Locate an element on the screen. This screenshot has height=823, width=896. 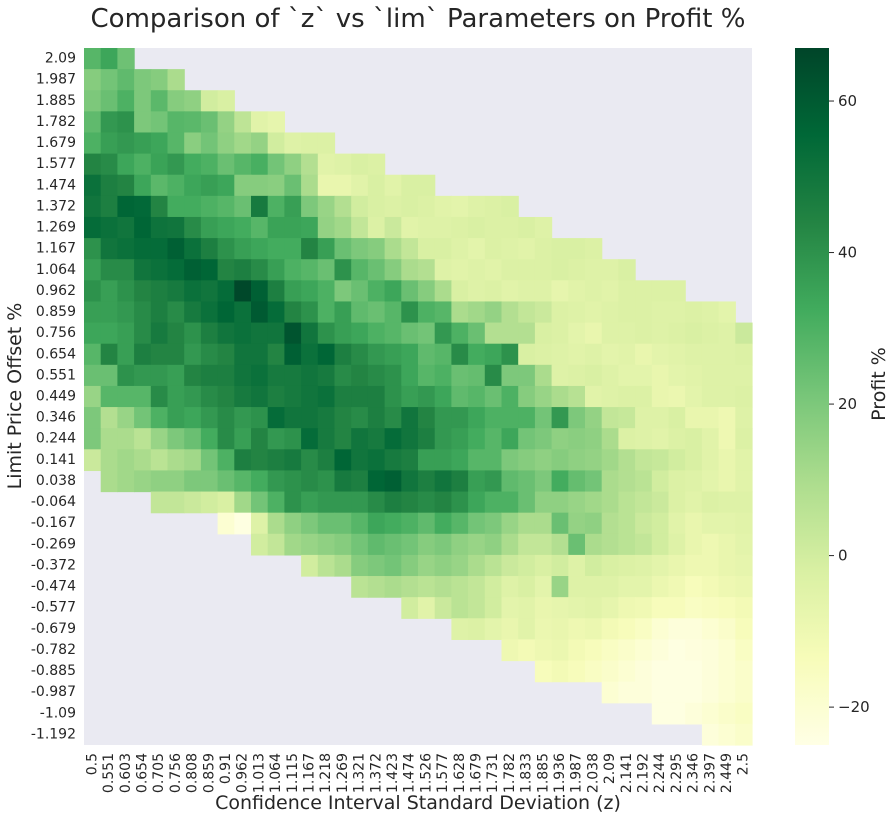
y-tick-label: 1.679 is located at coordinates (56, 143).